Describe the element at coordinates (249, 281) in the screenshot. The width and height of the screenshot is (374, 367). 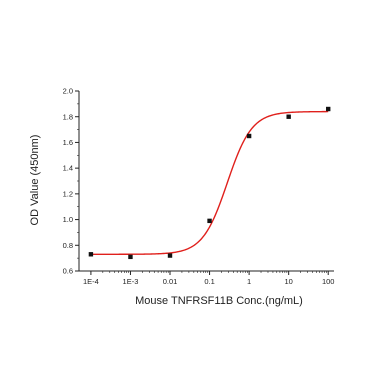
I see `x-tick-label: 1` at that location.